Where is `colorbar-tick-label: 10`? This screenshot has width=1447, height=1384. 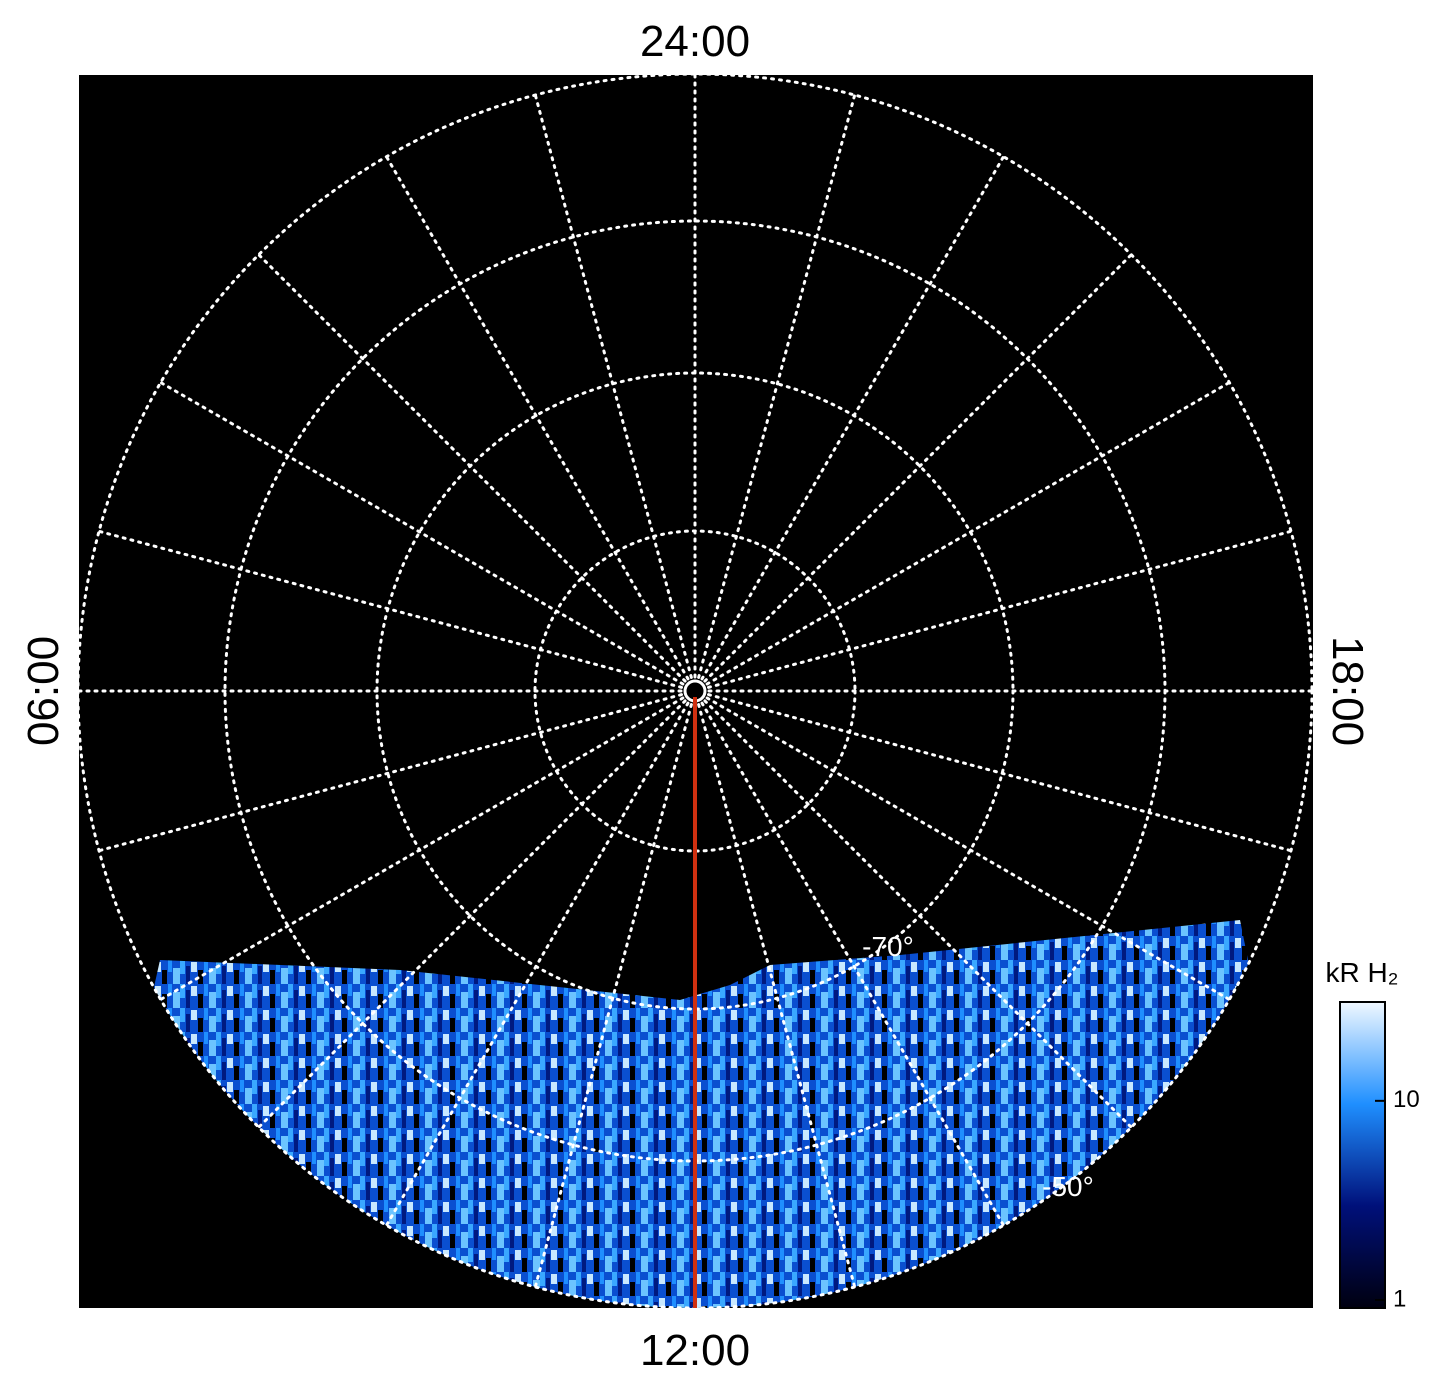
colorbar-tick-label: 10 is located at coordinates (1406, 1099).